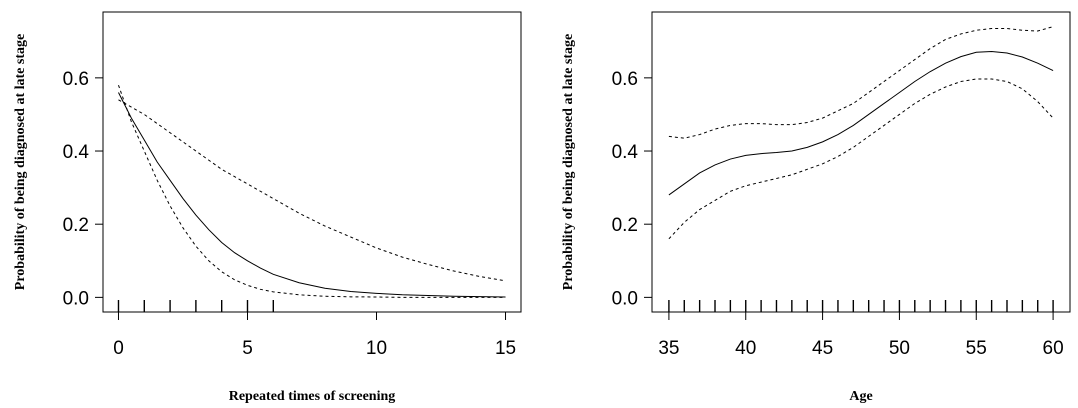 This screenshot has width=1078, height=408. Describe the element at coordinates (247, 348) in the screenshot. I see `x-tick-label: 5` at that location.